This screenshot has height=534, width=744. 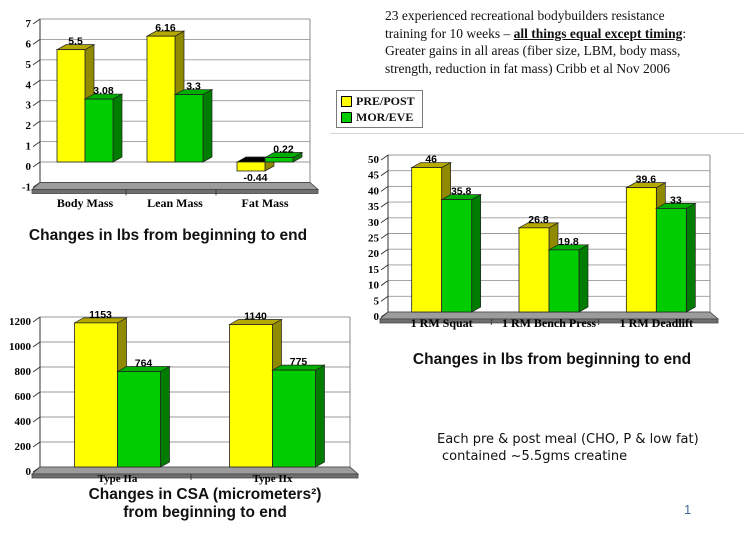 What do you see at coordinates (20, 347) in the screenshot?
I see `y-tick-label: 1000` at bounding box center [20, 347].